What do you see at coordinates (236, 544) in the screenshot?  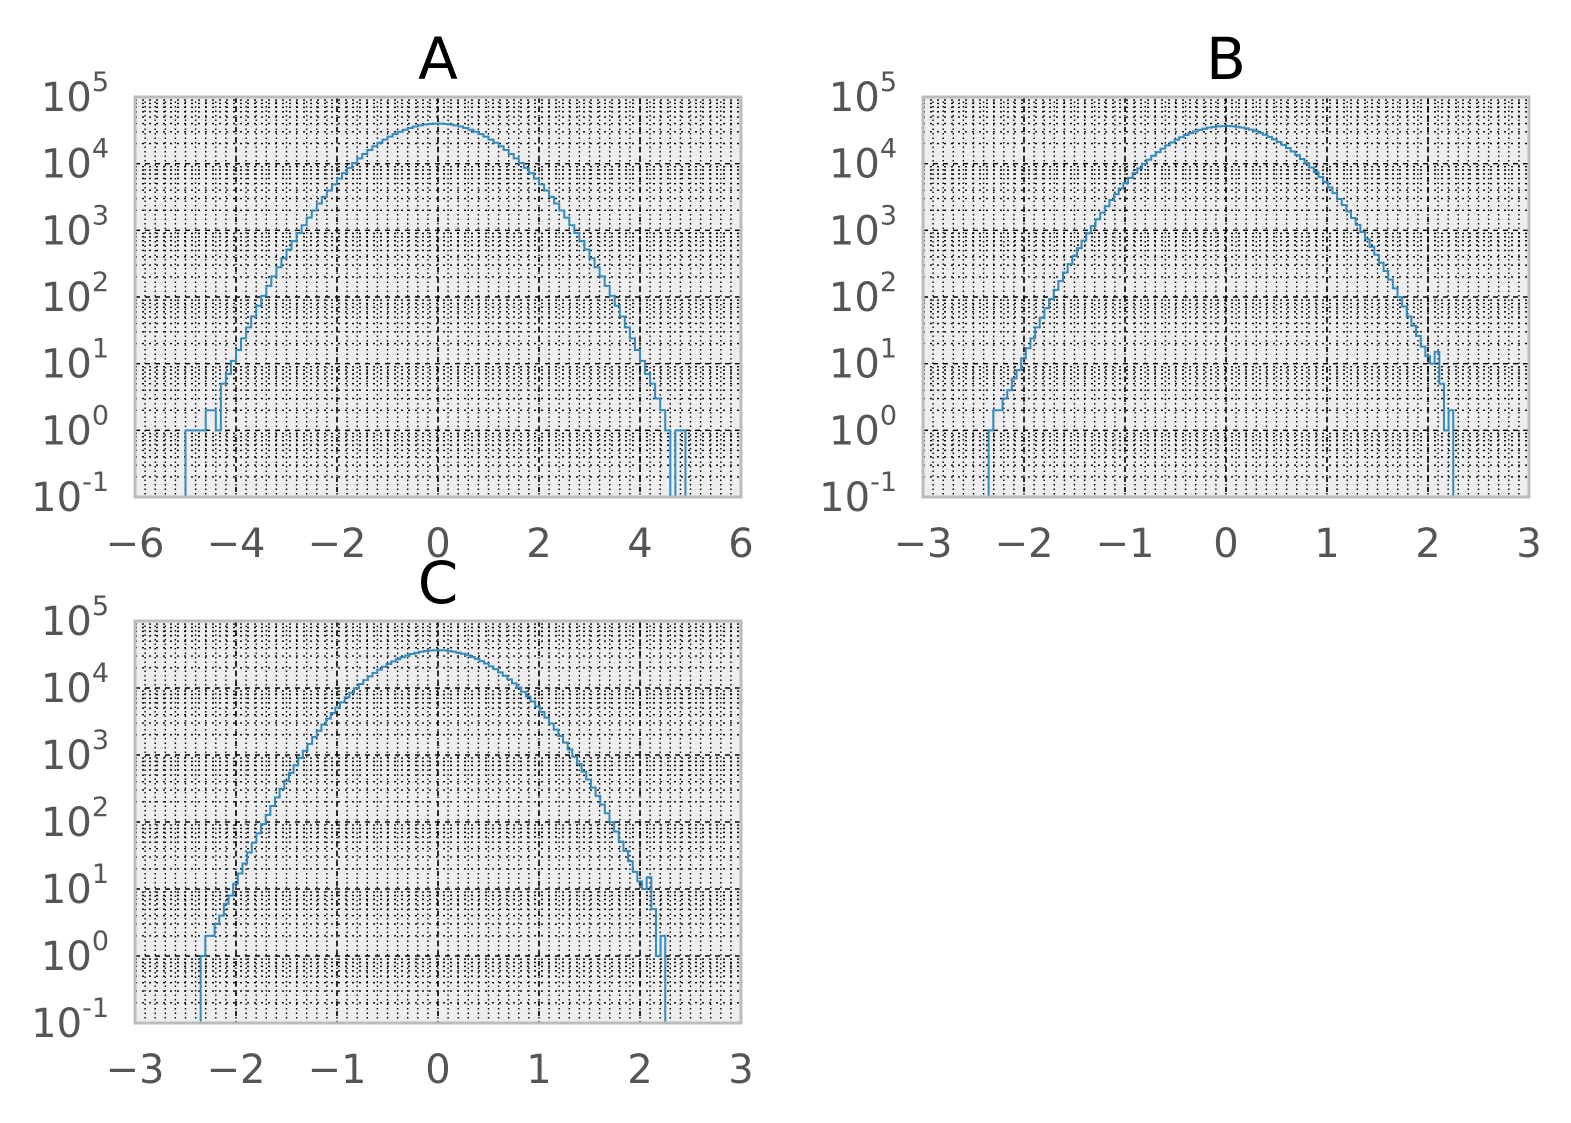 I see `x-tick-label: −4` at bounding box center [236, 544].